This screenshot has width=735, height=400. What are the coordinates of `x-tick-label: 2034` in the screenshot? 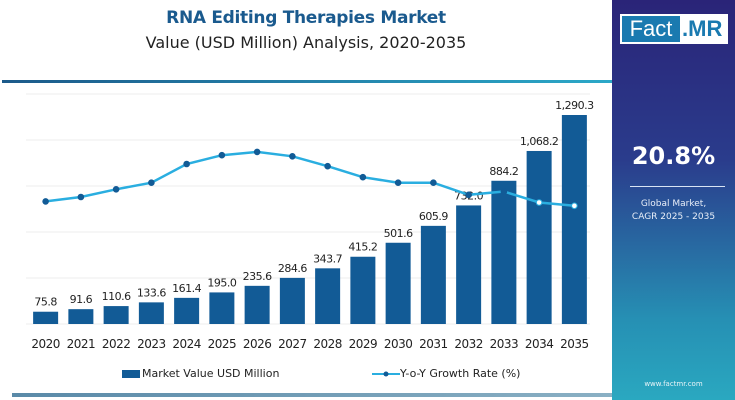 It's located at (539, 344).